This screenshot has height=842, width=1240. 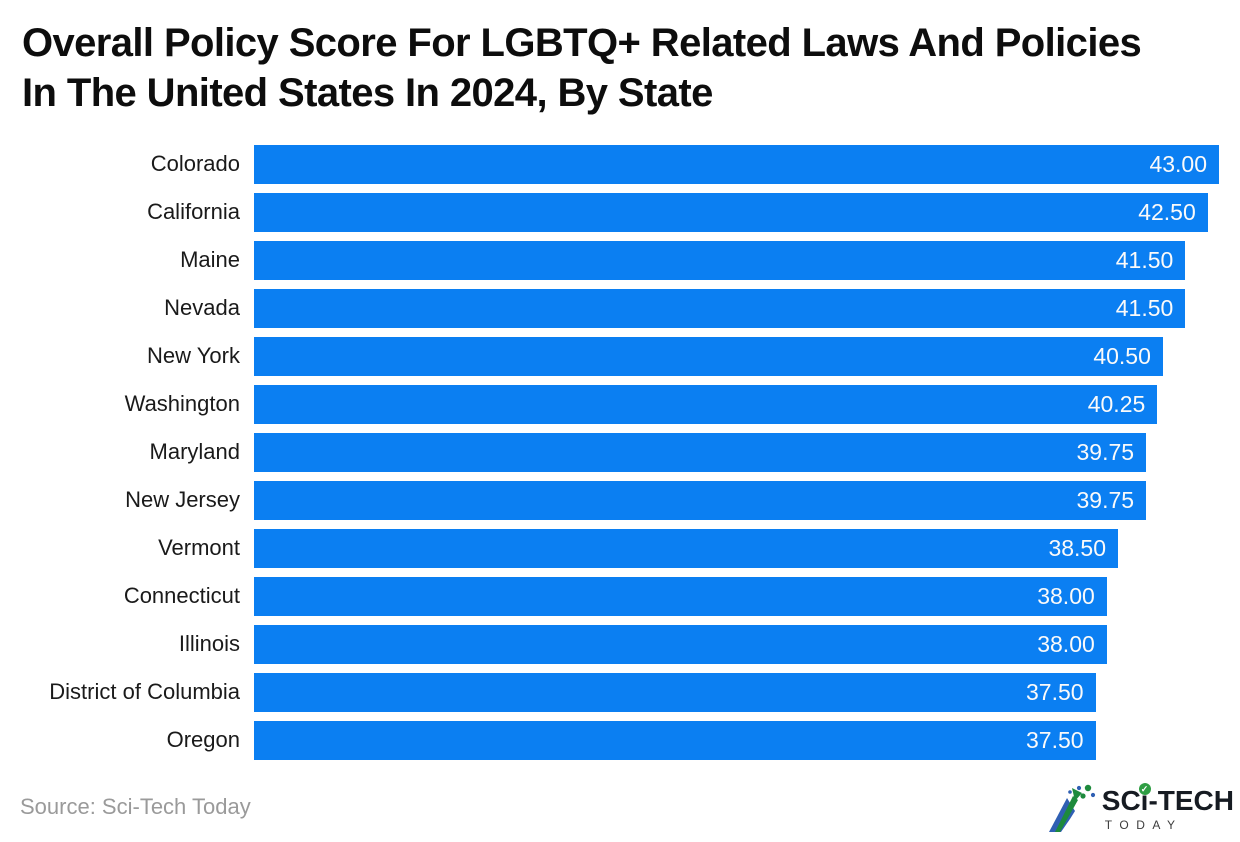 What do you see at coordinates (194, 451) in the screenshot?
I see `state-label: Maryland` at bounding box center [194, 451].